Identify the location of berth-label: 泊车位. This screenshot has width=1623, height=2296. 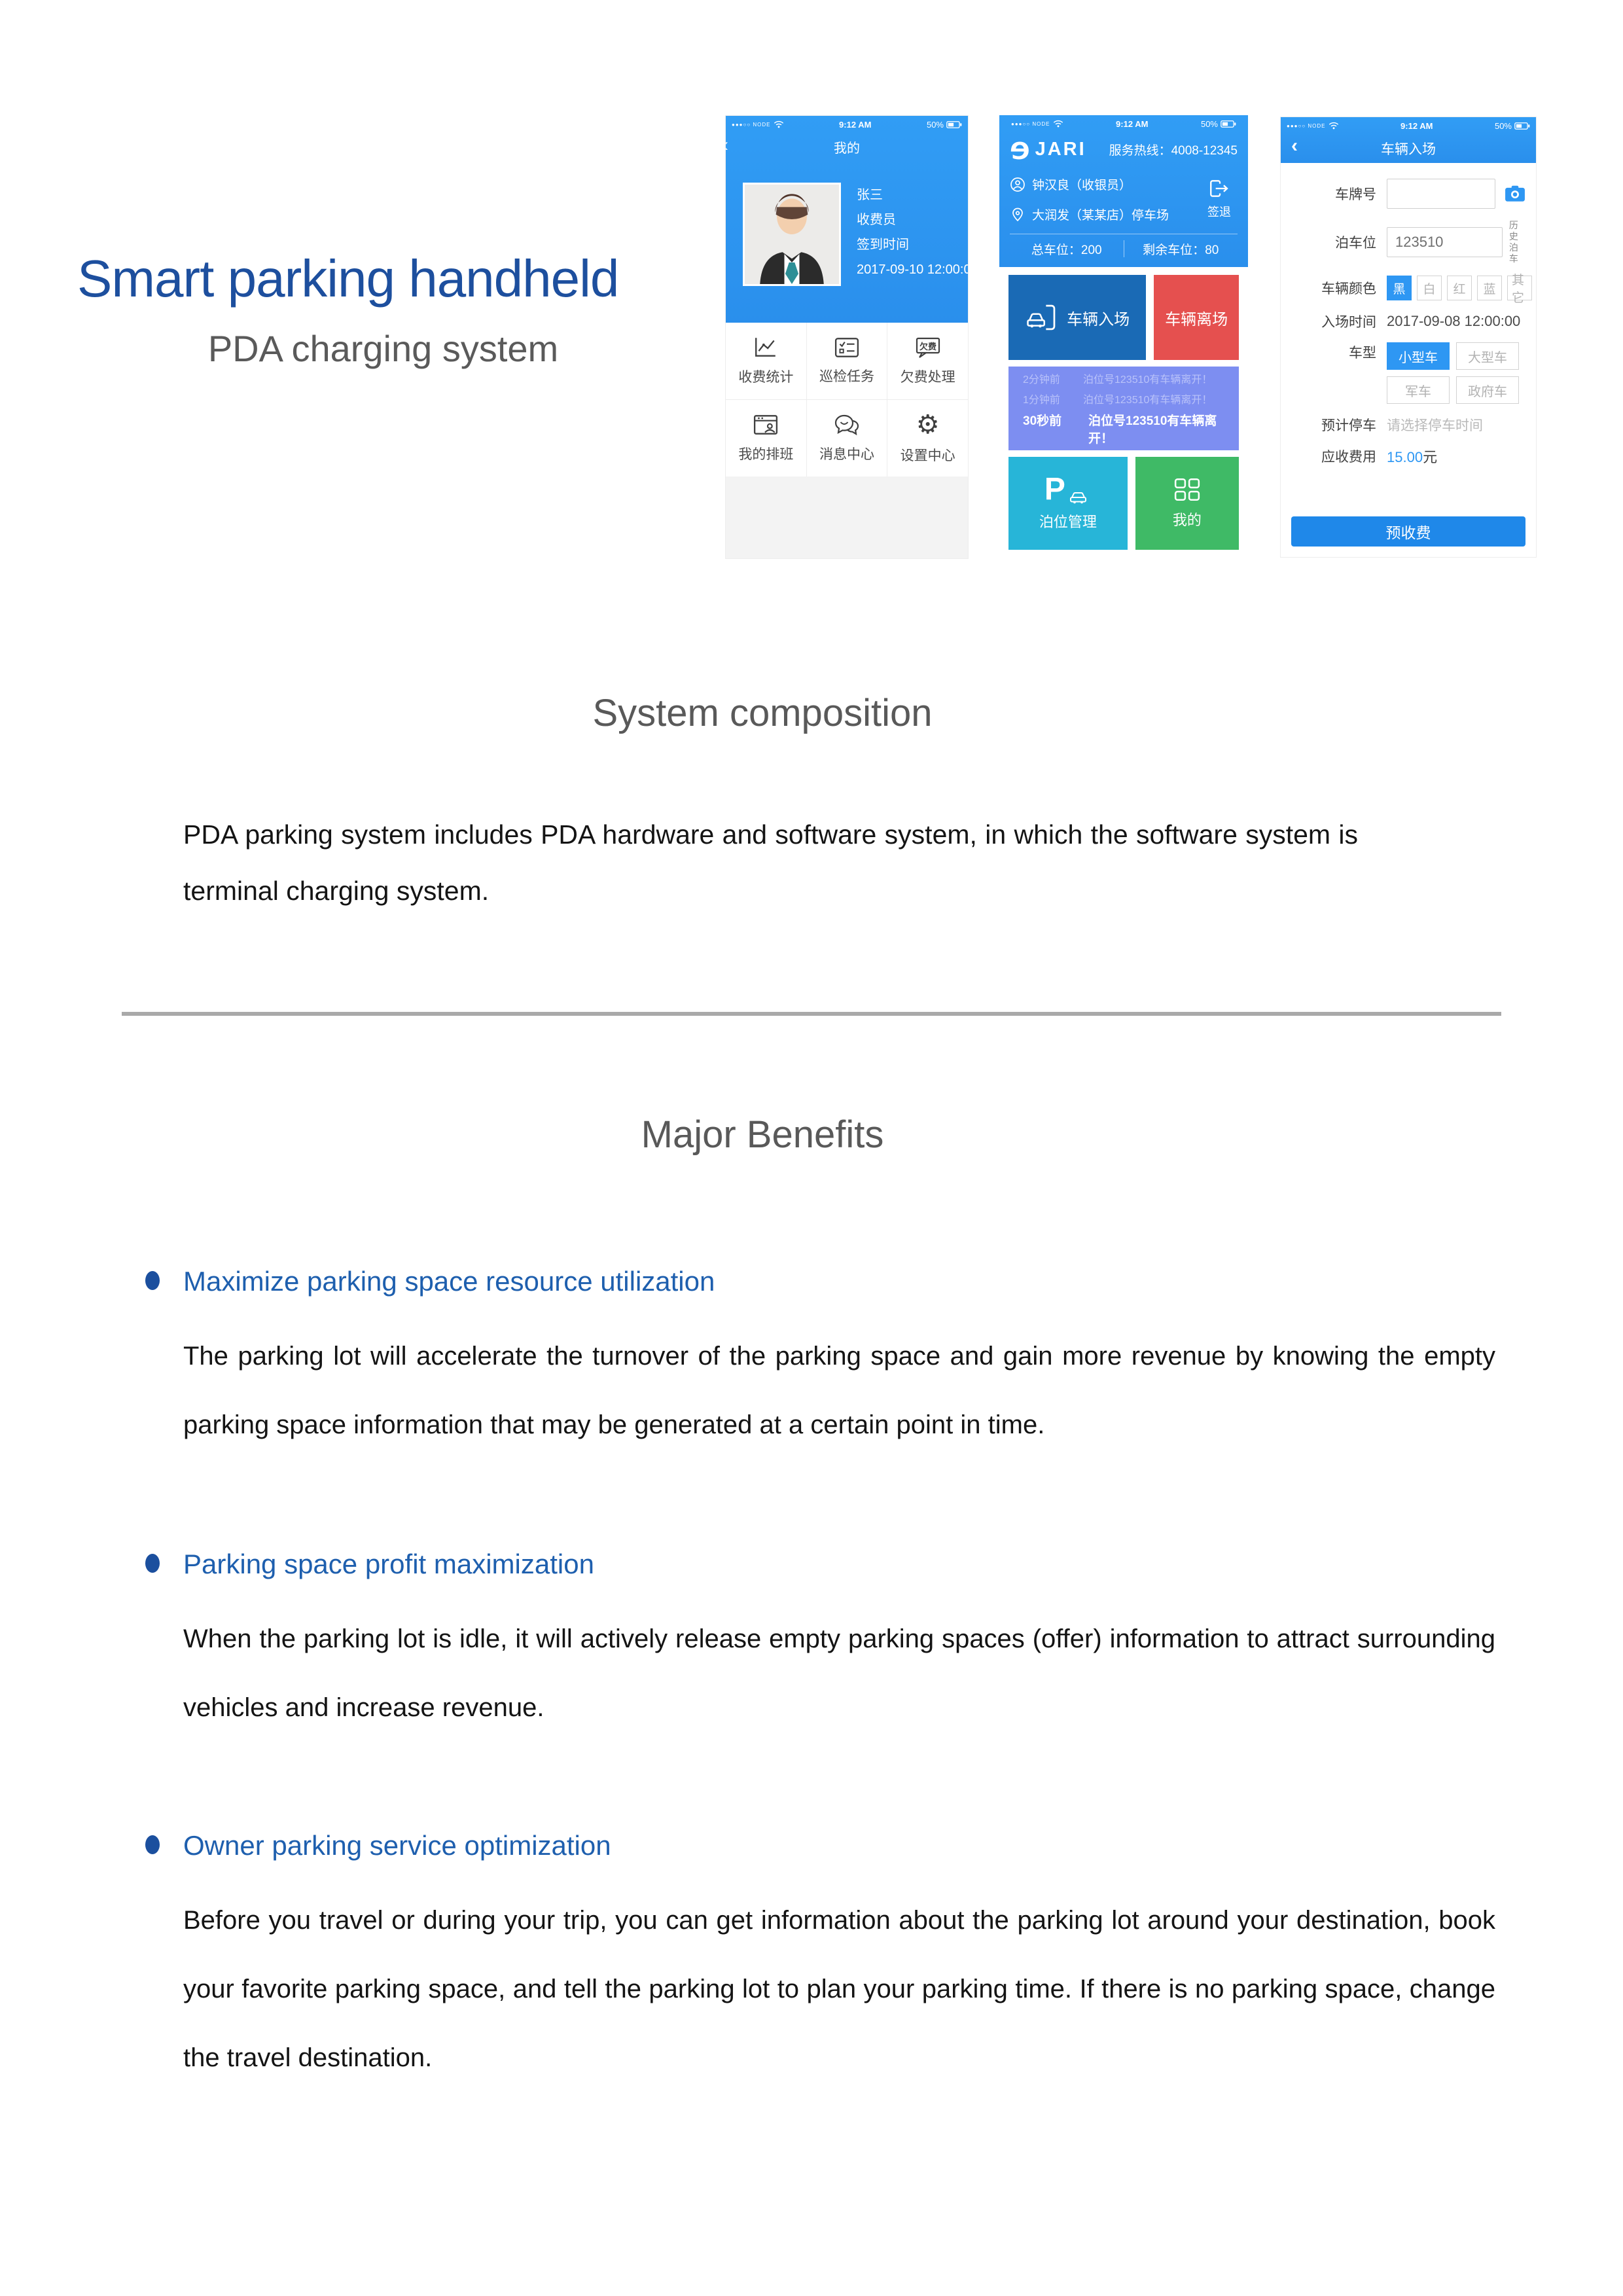
(1356, 243).